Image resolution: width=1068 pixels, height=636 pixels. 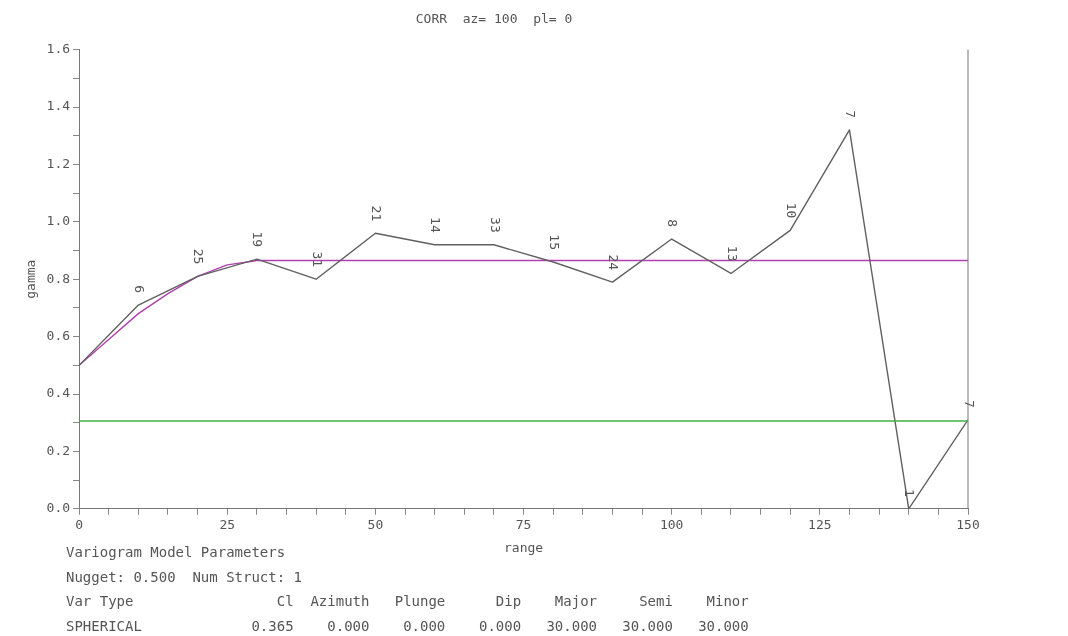 I want to click on text: SPHERICAL 0.365 0.000 0.000 0.000 30.000 30.000 30.000, so click(x=407, y=625).